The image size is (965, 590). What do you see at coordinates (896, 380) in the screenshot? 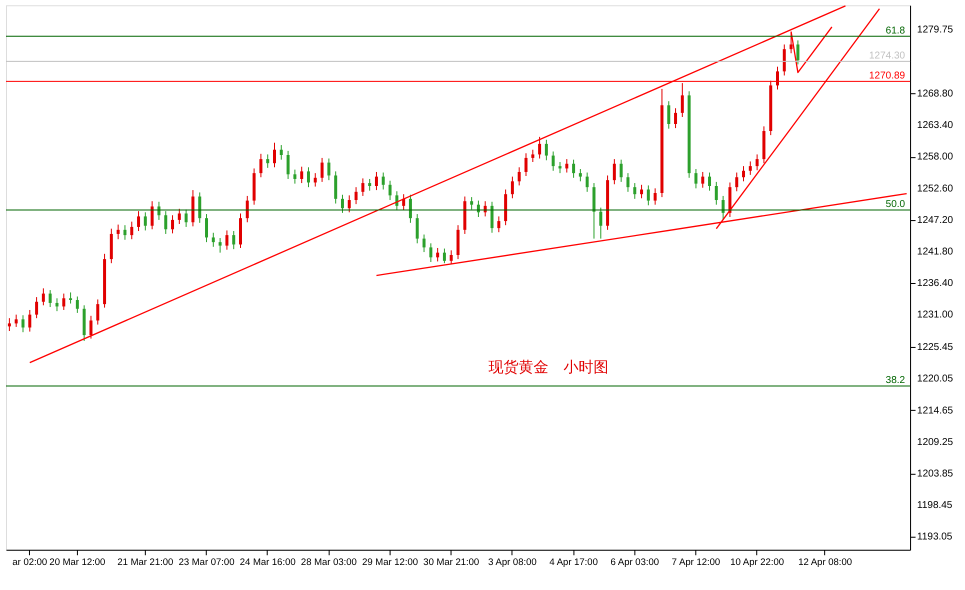
I see `annotation: 38.2` at bounding box center [896, 380].